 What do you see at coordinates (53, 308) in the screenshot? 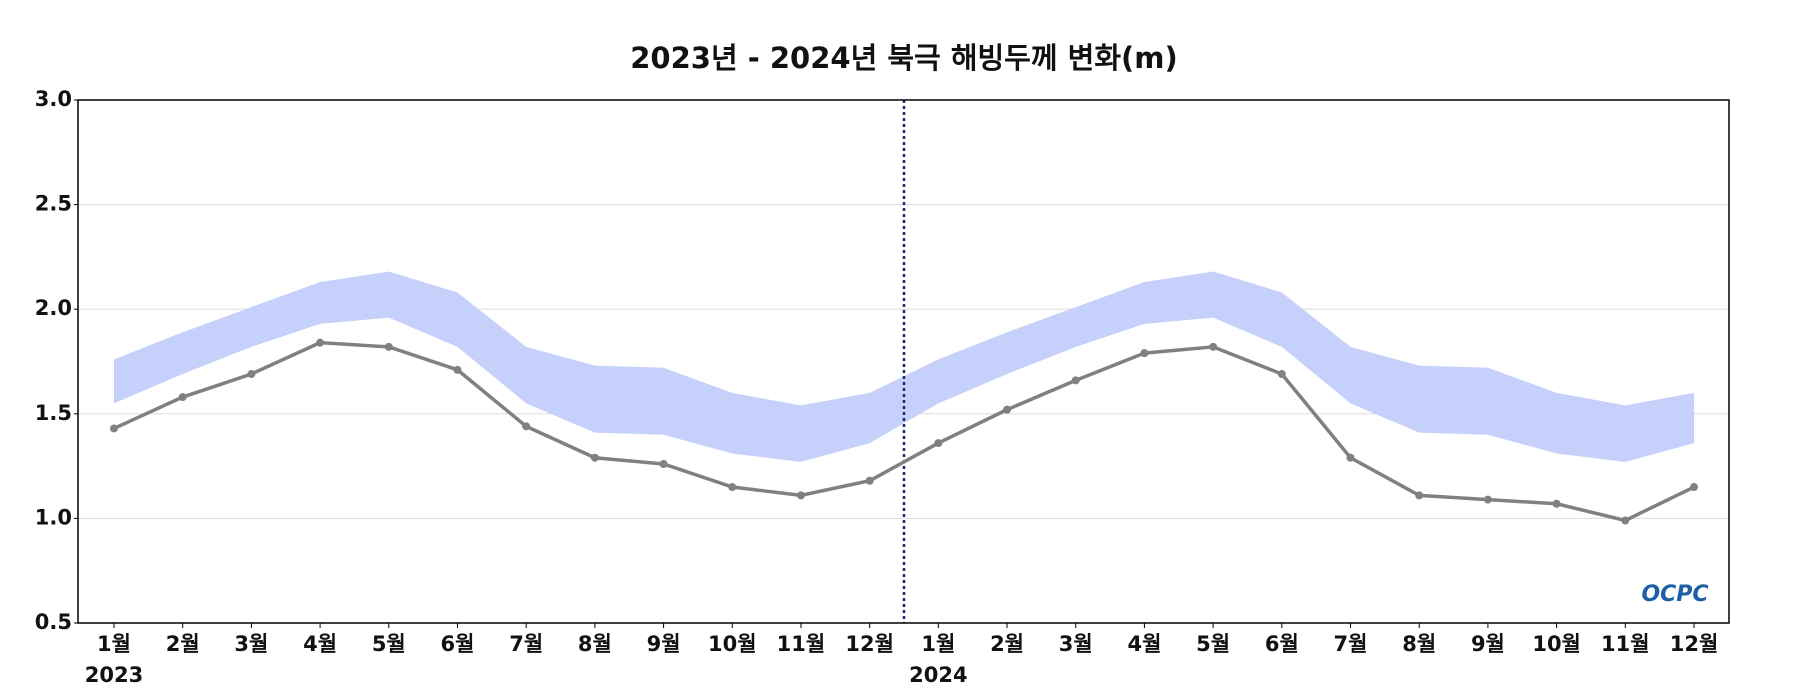
I see `y-tick-label: 2.0` at bounding box center [53, 308].